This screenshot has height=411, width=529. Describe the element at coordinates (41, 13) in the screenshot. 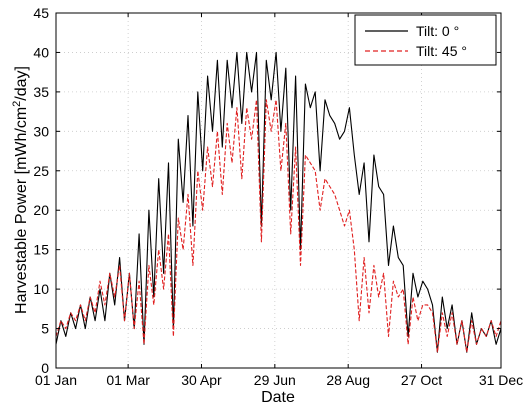

I see `y-tick-label: 45` at that location.